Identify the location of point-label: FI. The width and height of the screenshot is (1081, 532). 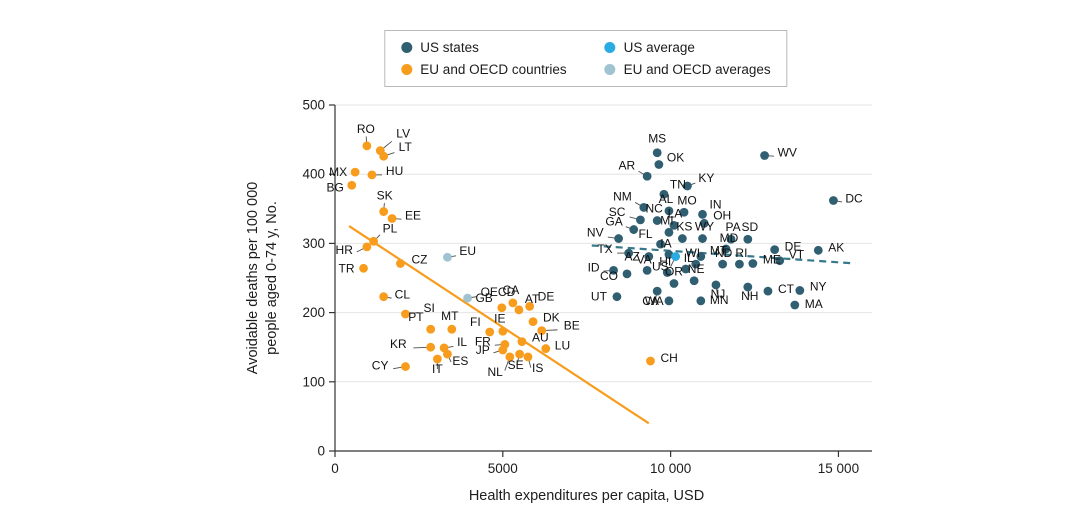
(475, 322).